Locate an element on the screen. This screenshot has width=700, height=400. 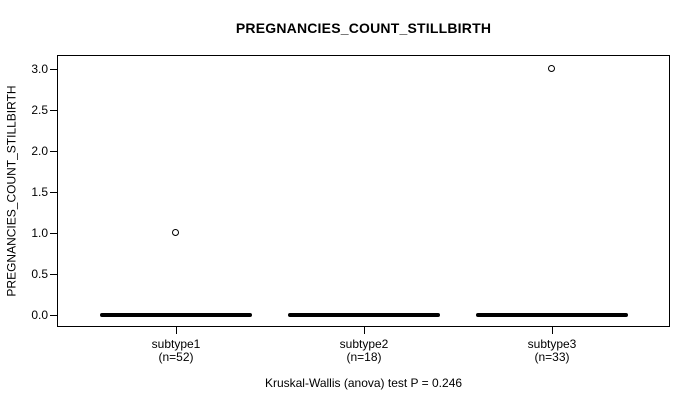
y-tick-label: 0.5 is located at coordinates (39, 274).